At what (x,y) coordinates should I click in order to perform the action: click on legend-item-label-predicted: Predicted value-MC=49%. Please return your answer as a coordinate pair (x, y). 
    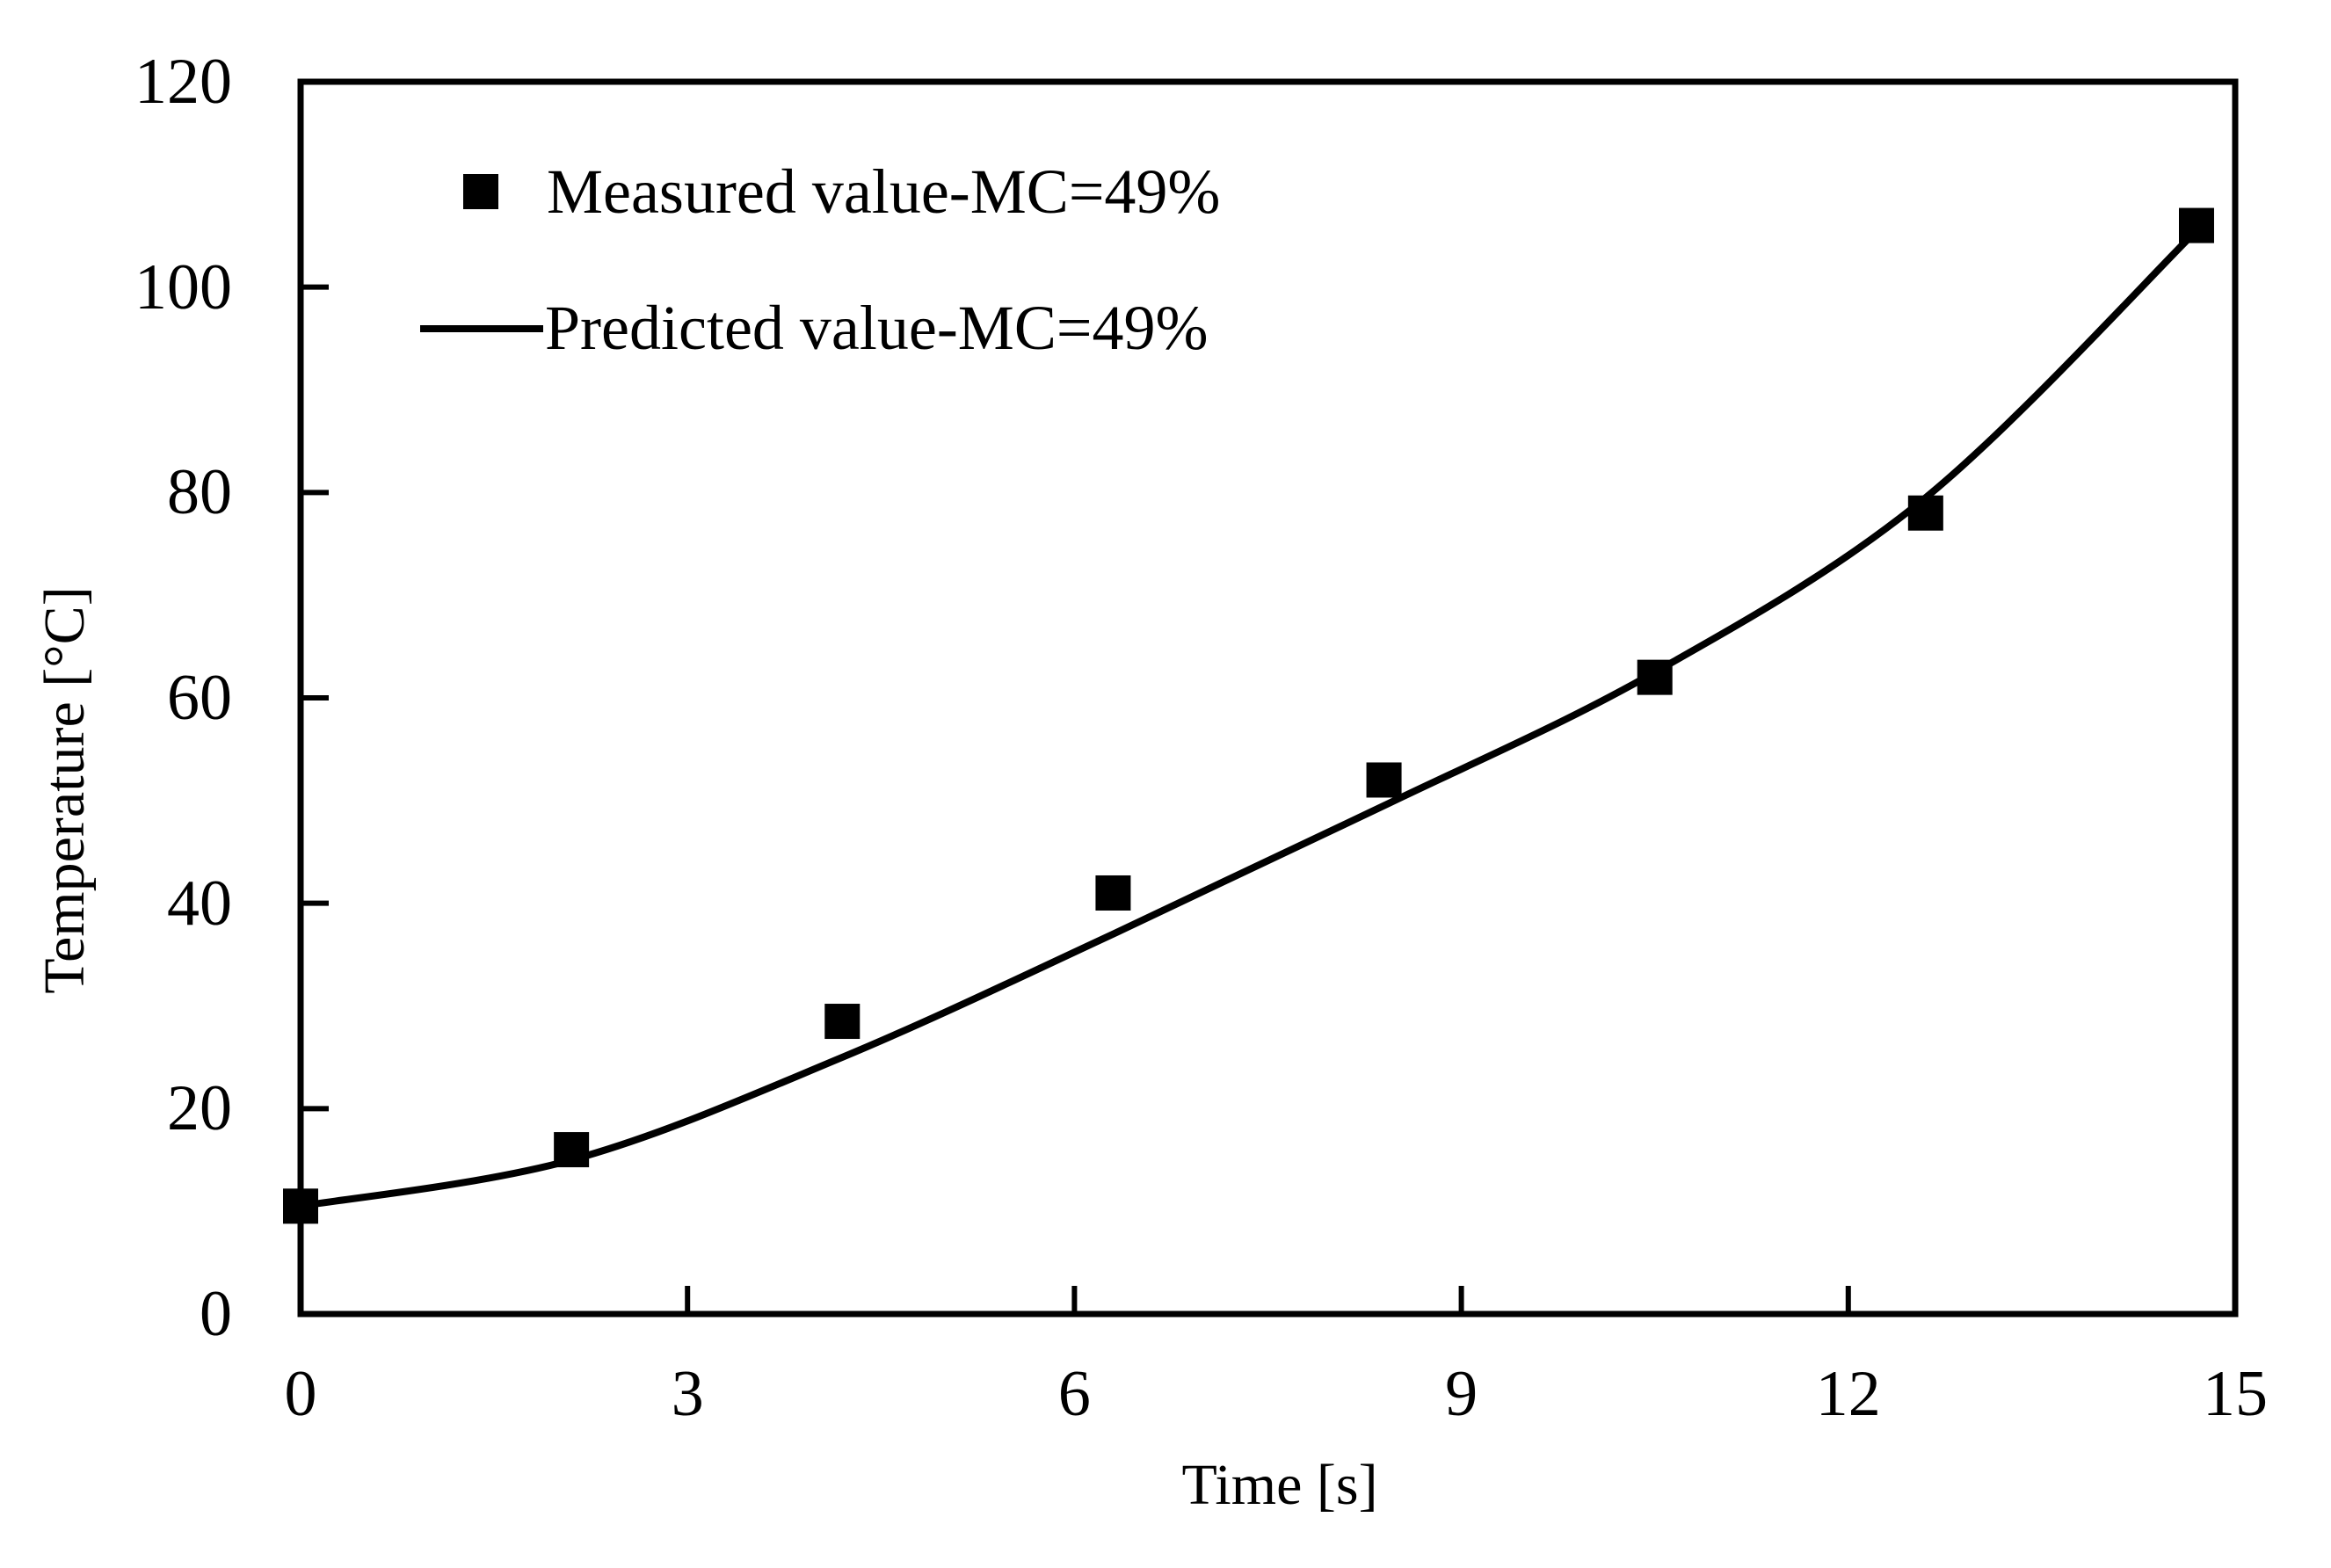
    Looking at the image, I should click on (877, 328).